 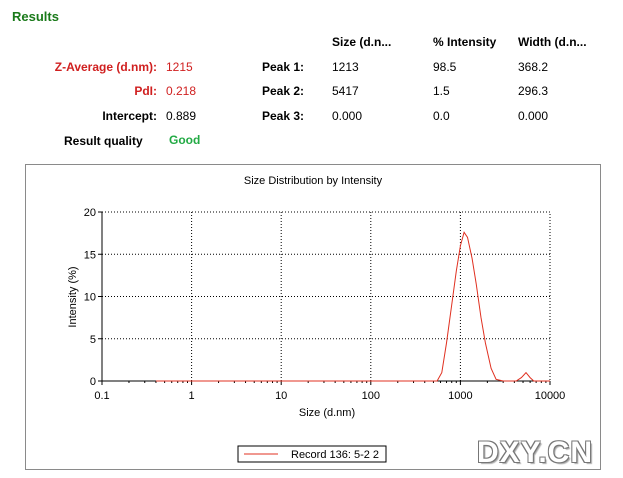 I want to click on pdi-value: 0.218, so click(x=181, y=91).